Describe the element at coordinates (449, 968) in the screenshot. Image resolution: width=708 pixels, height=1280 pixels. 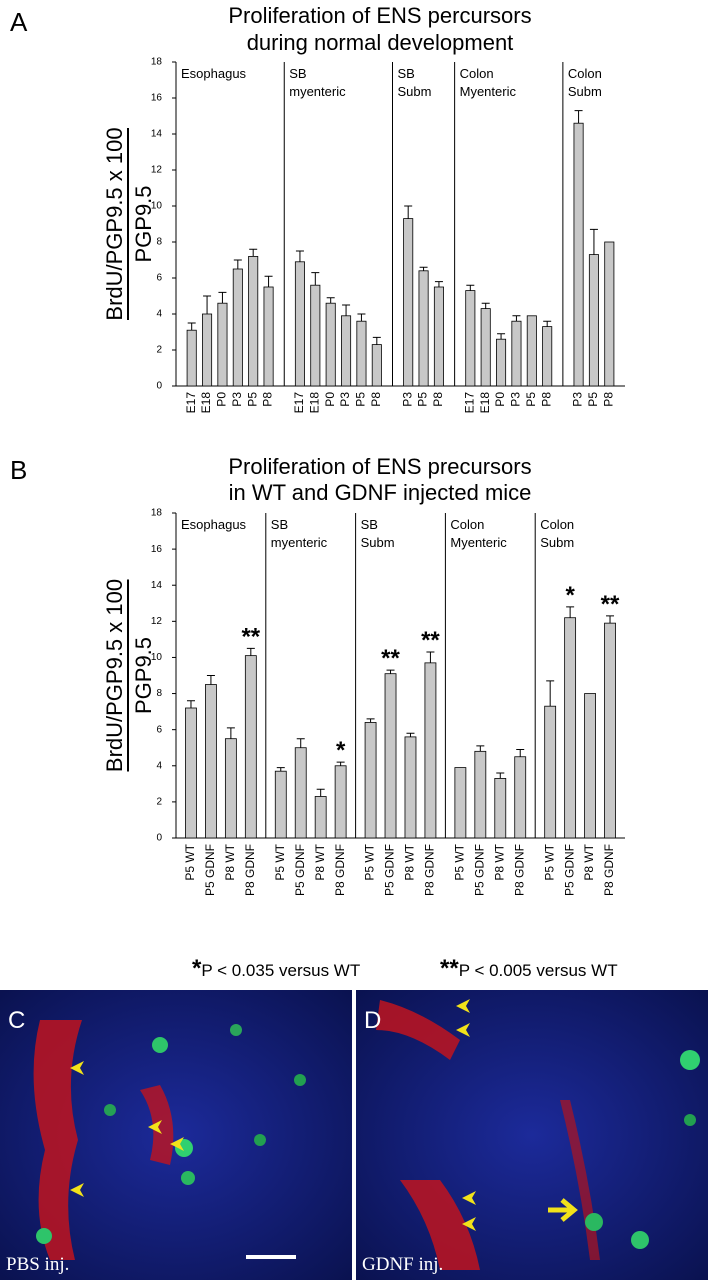
I see `footnote-star: **` at that location.